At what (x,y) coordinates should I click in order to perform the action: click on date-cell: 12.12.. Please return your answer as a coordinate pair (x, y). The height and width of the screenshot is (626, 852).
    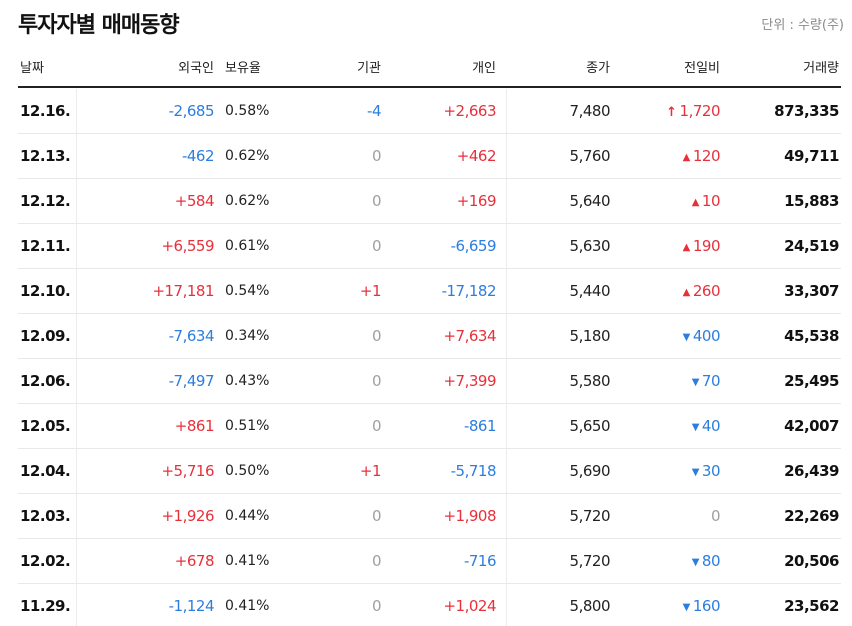
    Looking at the image, I should click on (45, 201).